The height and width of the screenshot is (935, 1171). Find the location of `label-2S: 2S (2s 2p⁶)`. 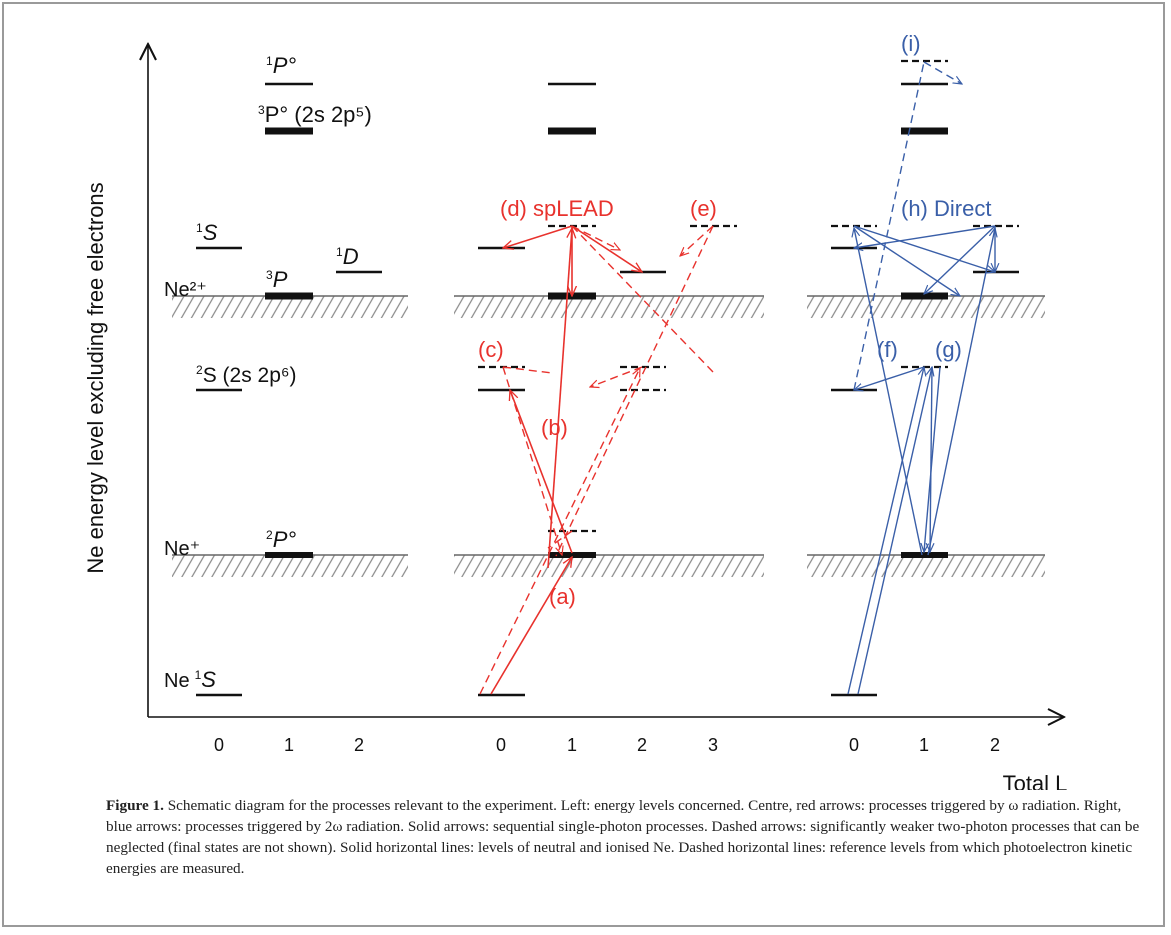

label-2S: 2S (2s 2p⁶) is located at coordinates (246, 375).